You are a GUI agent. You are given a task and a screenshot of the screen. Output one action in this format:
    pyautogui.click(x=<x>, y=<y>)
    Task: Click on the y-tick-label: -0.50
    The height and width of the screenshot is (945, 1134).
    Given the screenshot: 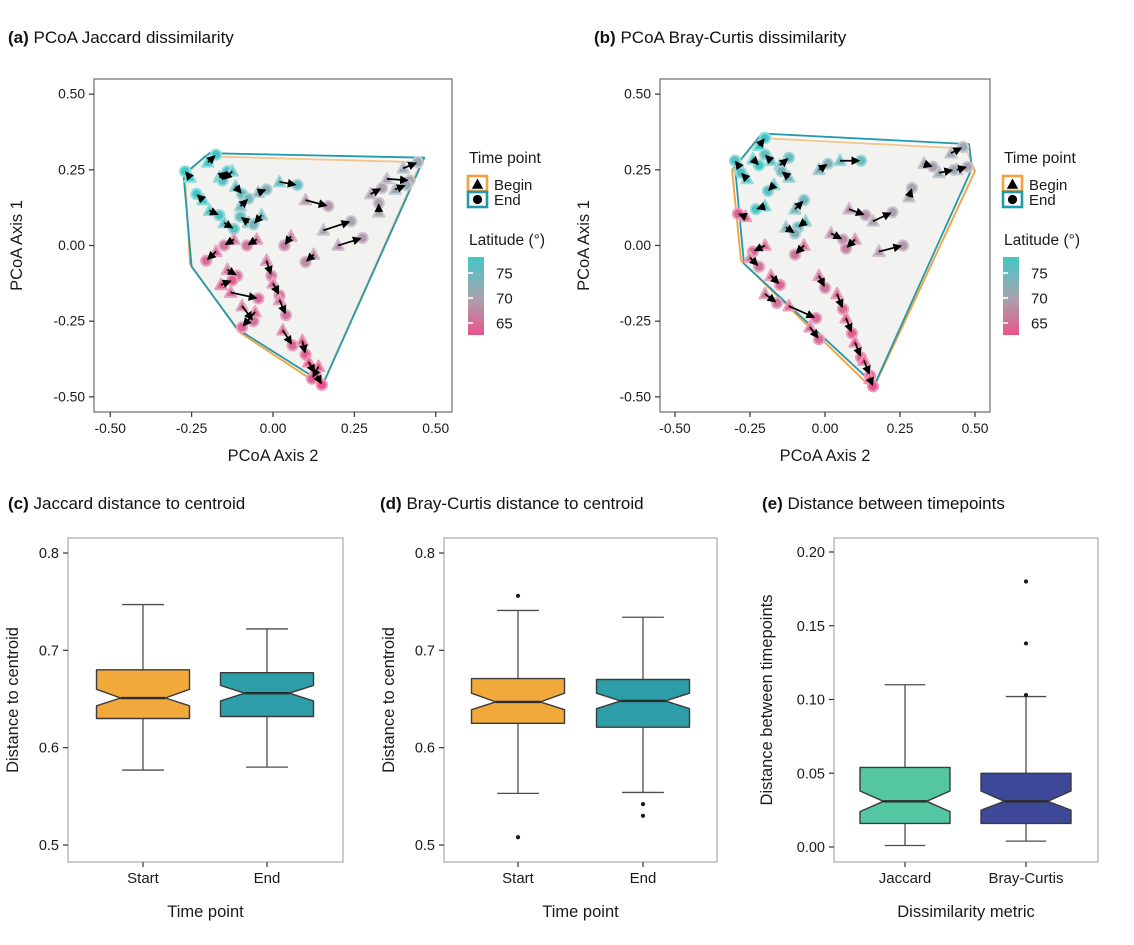 What is the action you would take?
    pyautogui.click(x=636, y=396)
    